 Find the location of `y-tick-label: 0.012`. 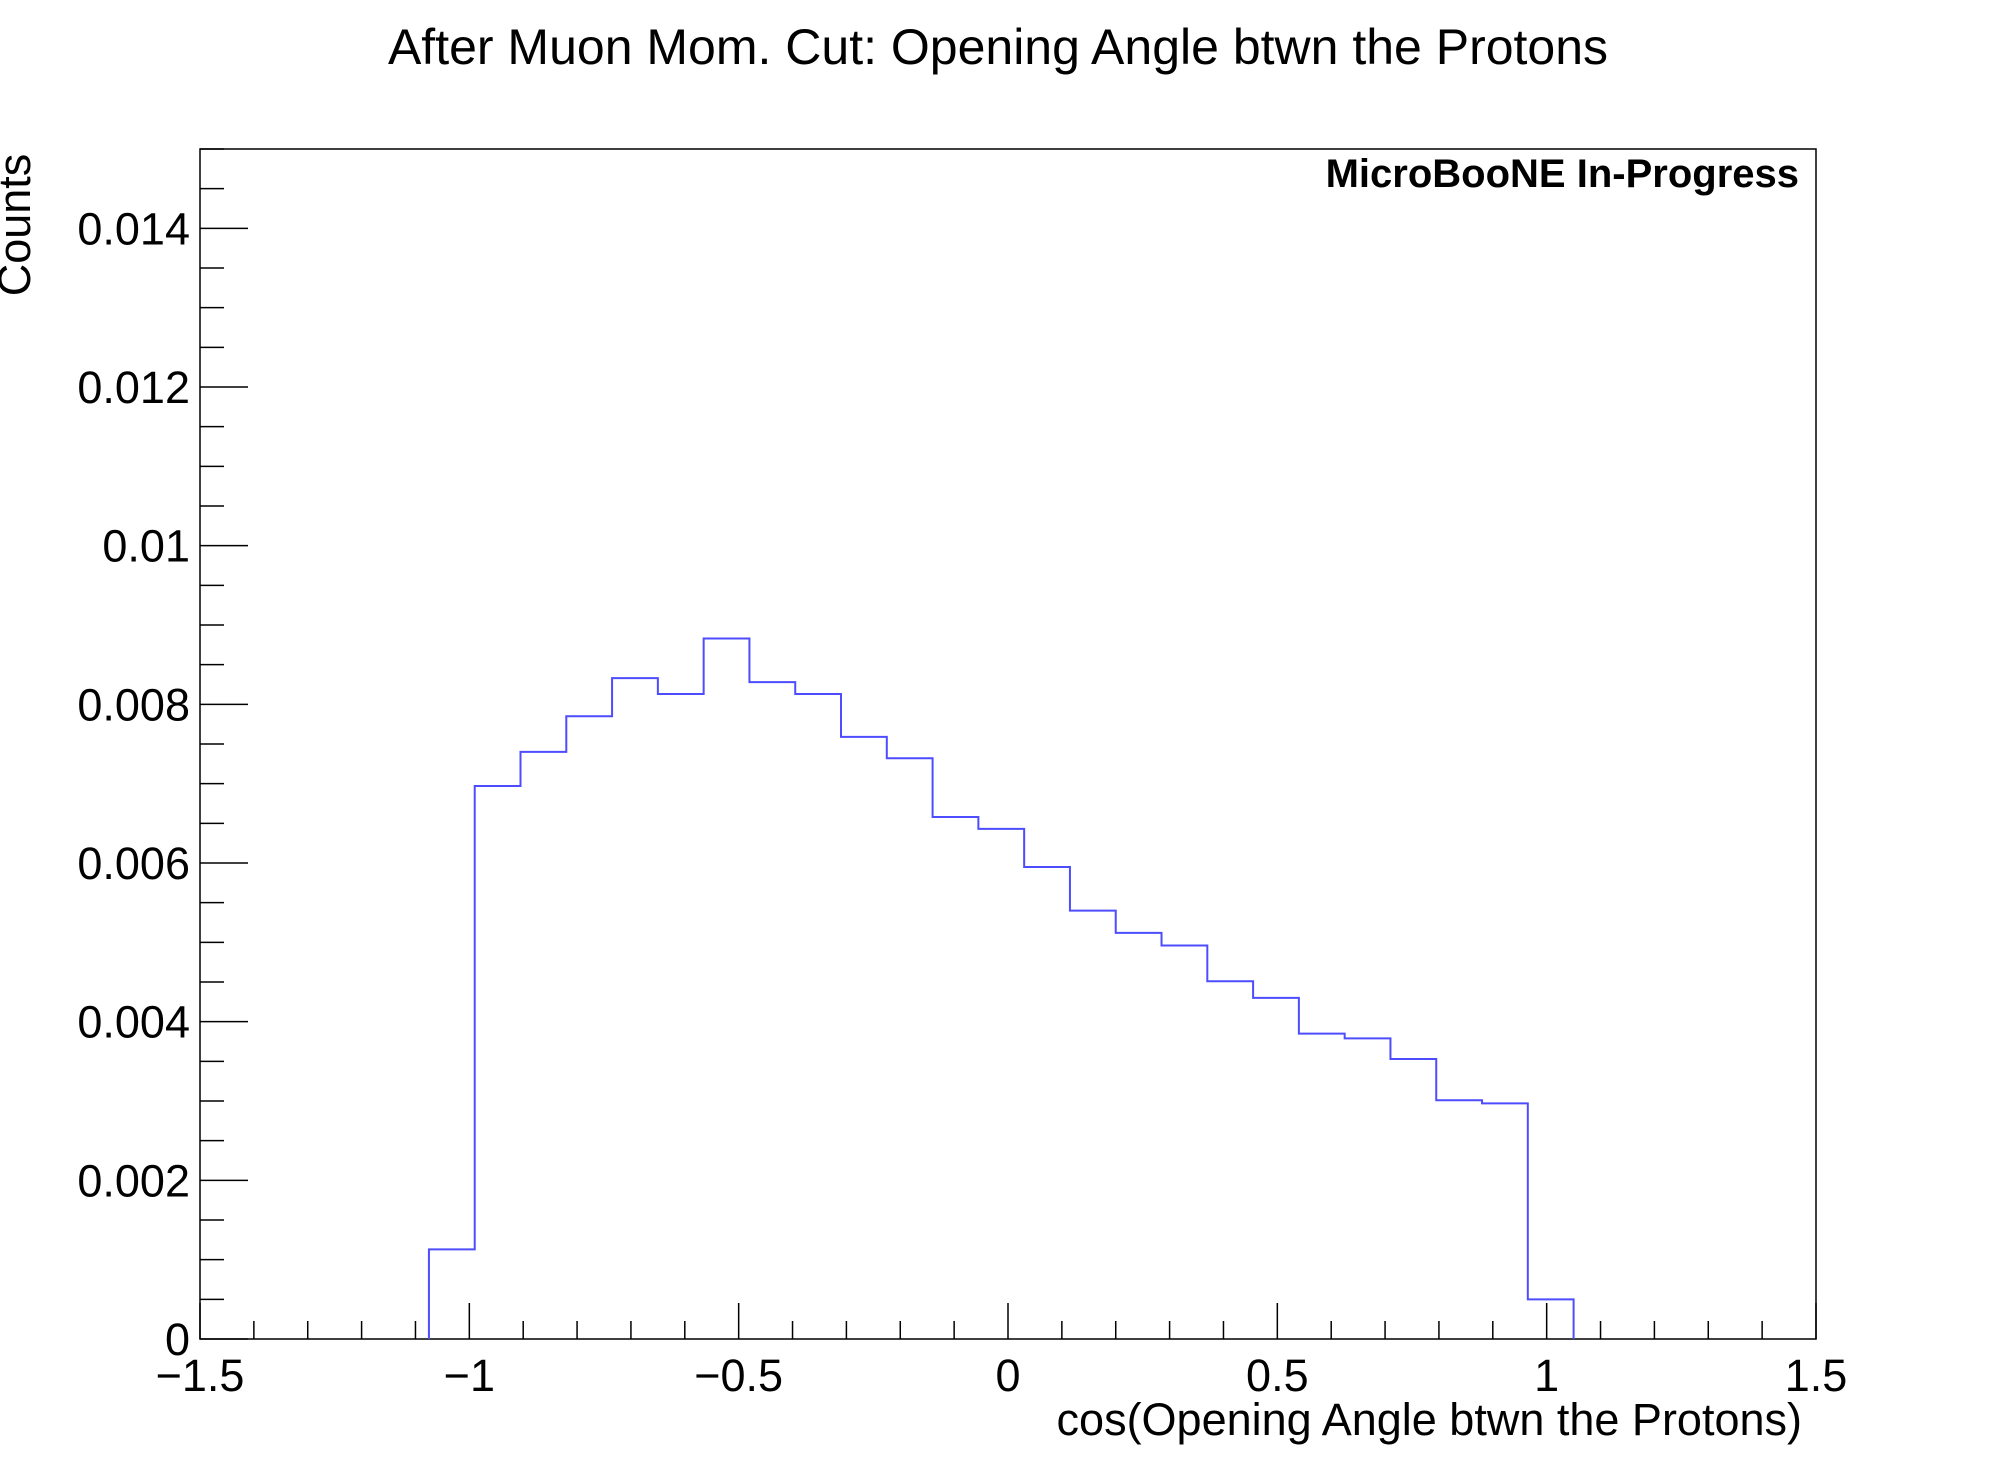

y-tick-label: 0.012 is located at coordinates (133, 387).